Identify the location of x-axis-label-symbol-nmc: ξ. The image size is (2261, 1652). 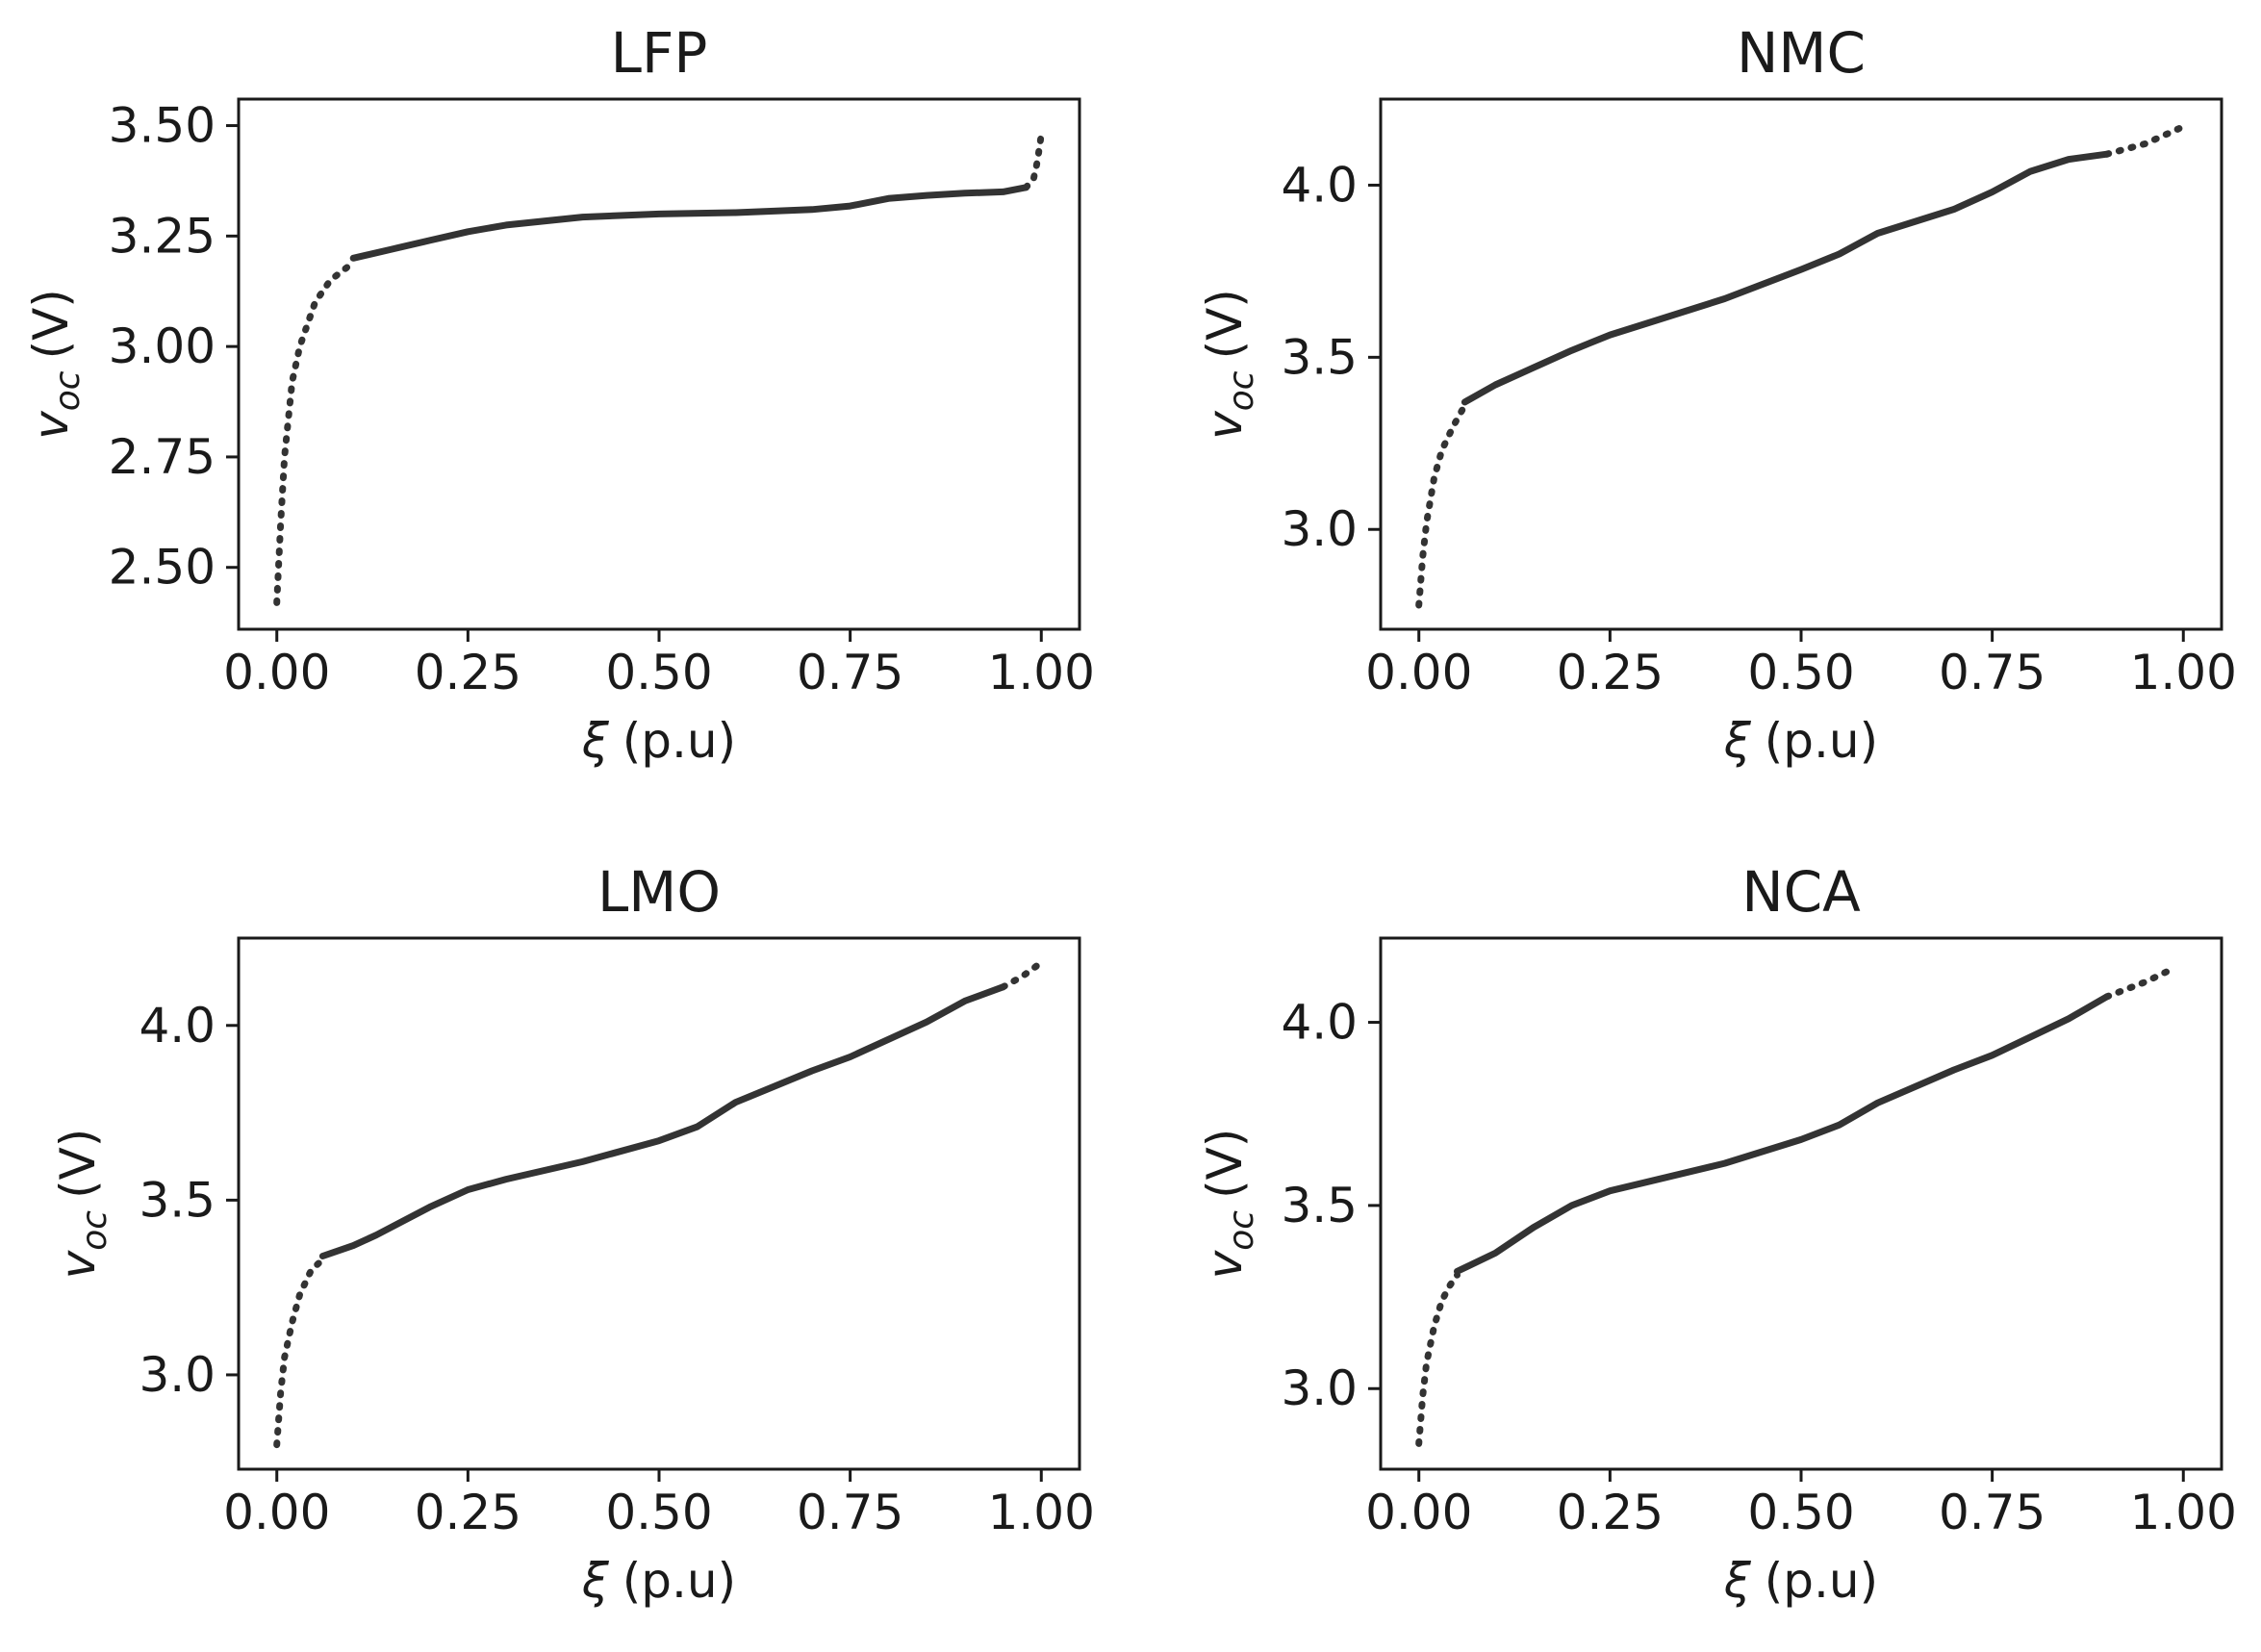
(1738, 741).